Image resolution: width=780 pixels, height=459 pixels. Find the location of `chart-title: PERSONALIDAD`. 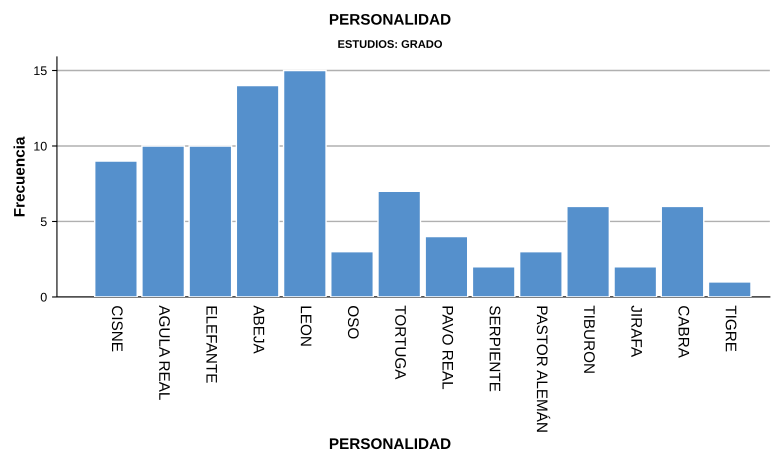

chart-title: PERSONALIDAD is located at coordinates (390, 19).